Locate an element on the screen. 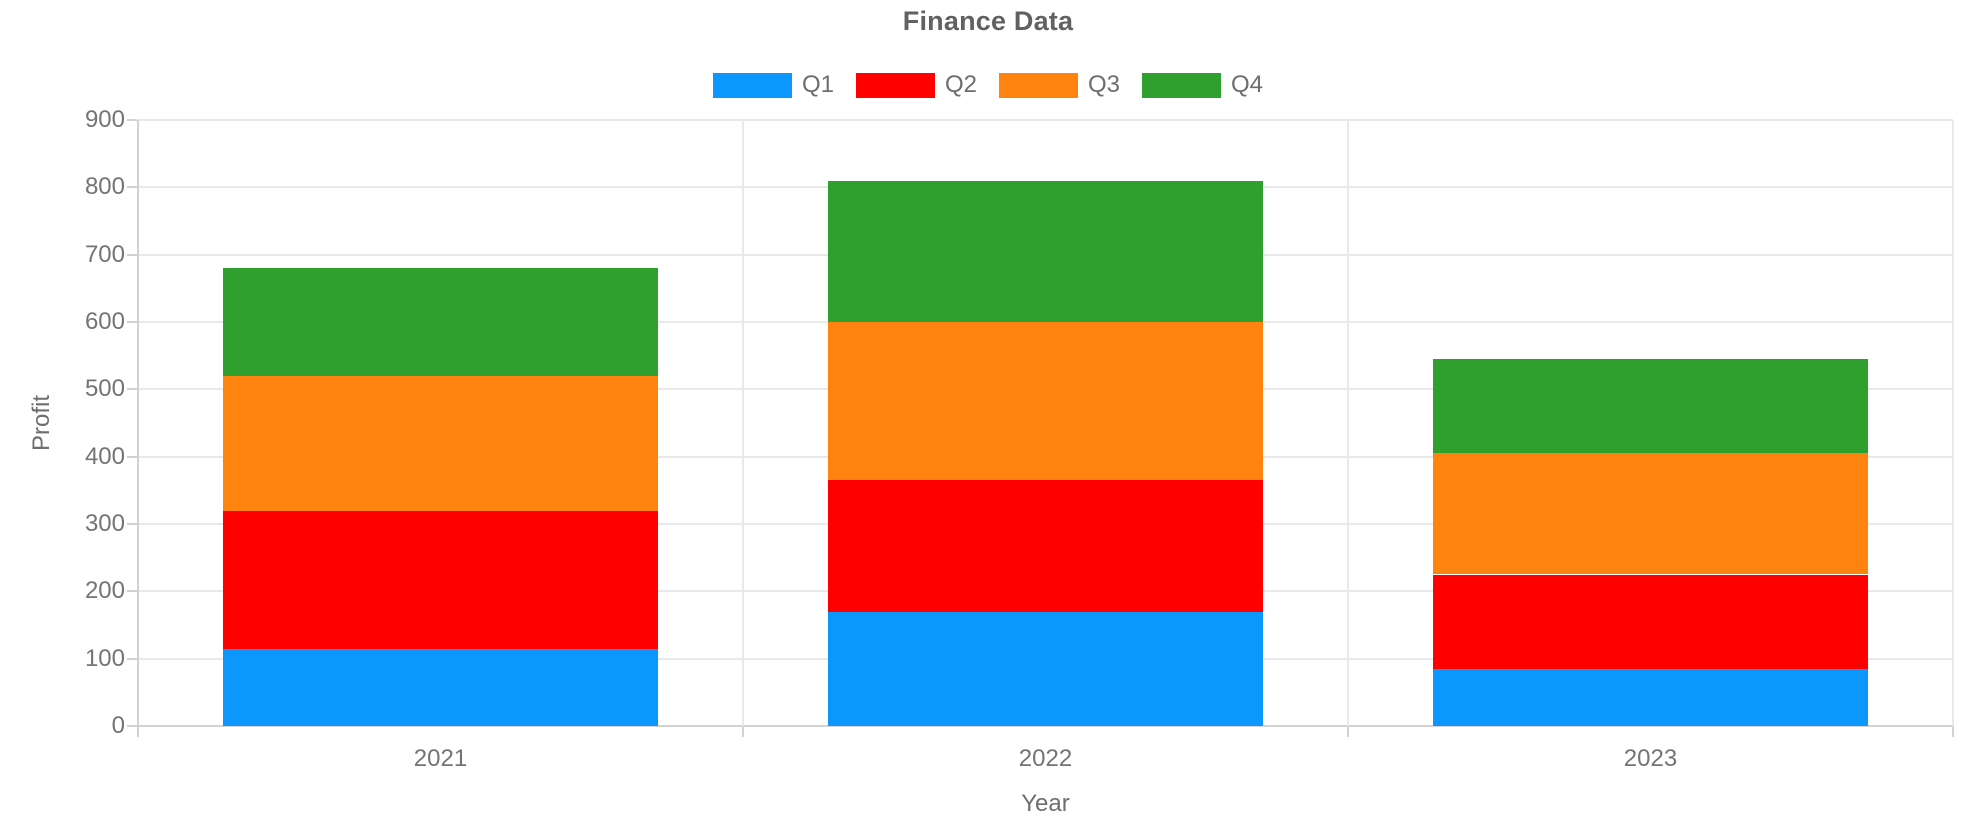 This screenshot has height=830, width=1976. legend: Q1 Q2 Q3 Q4 is located at coordinates (988, 85).